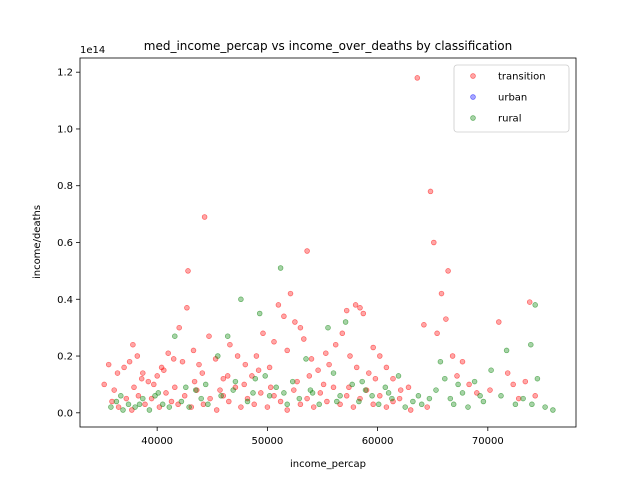  I want to click on y-tick-label-4: 0.8, so click(65, 186).